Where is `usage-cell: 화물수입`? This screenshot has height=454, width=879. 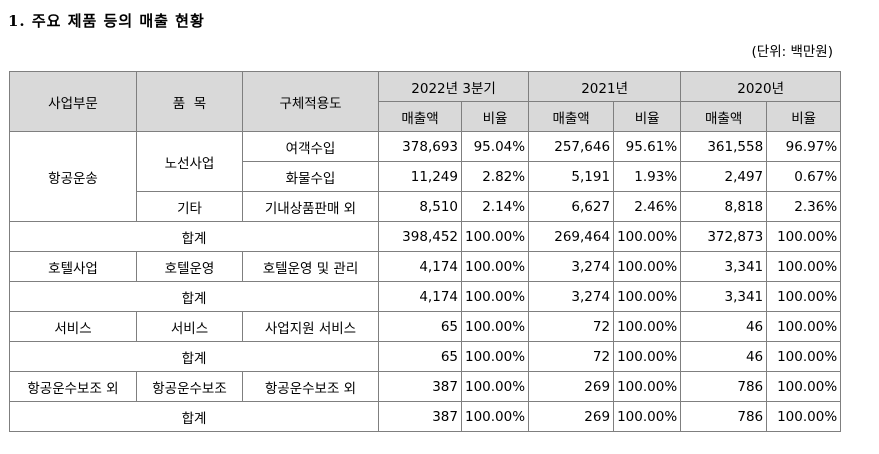
usage-cell: 화물수입 is located at coordinates (310, 176).